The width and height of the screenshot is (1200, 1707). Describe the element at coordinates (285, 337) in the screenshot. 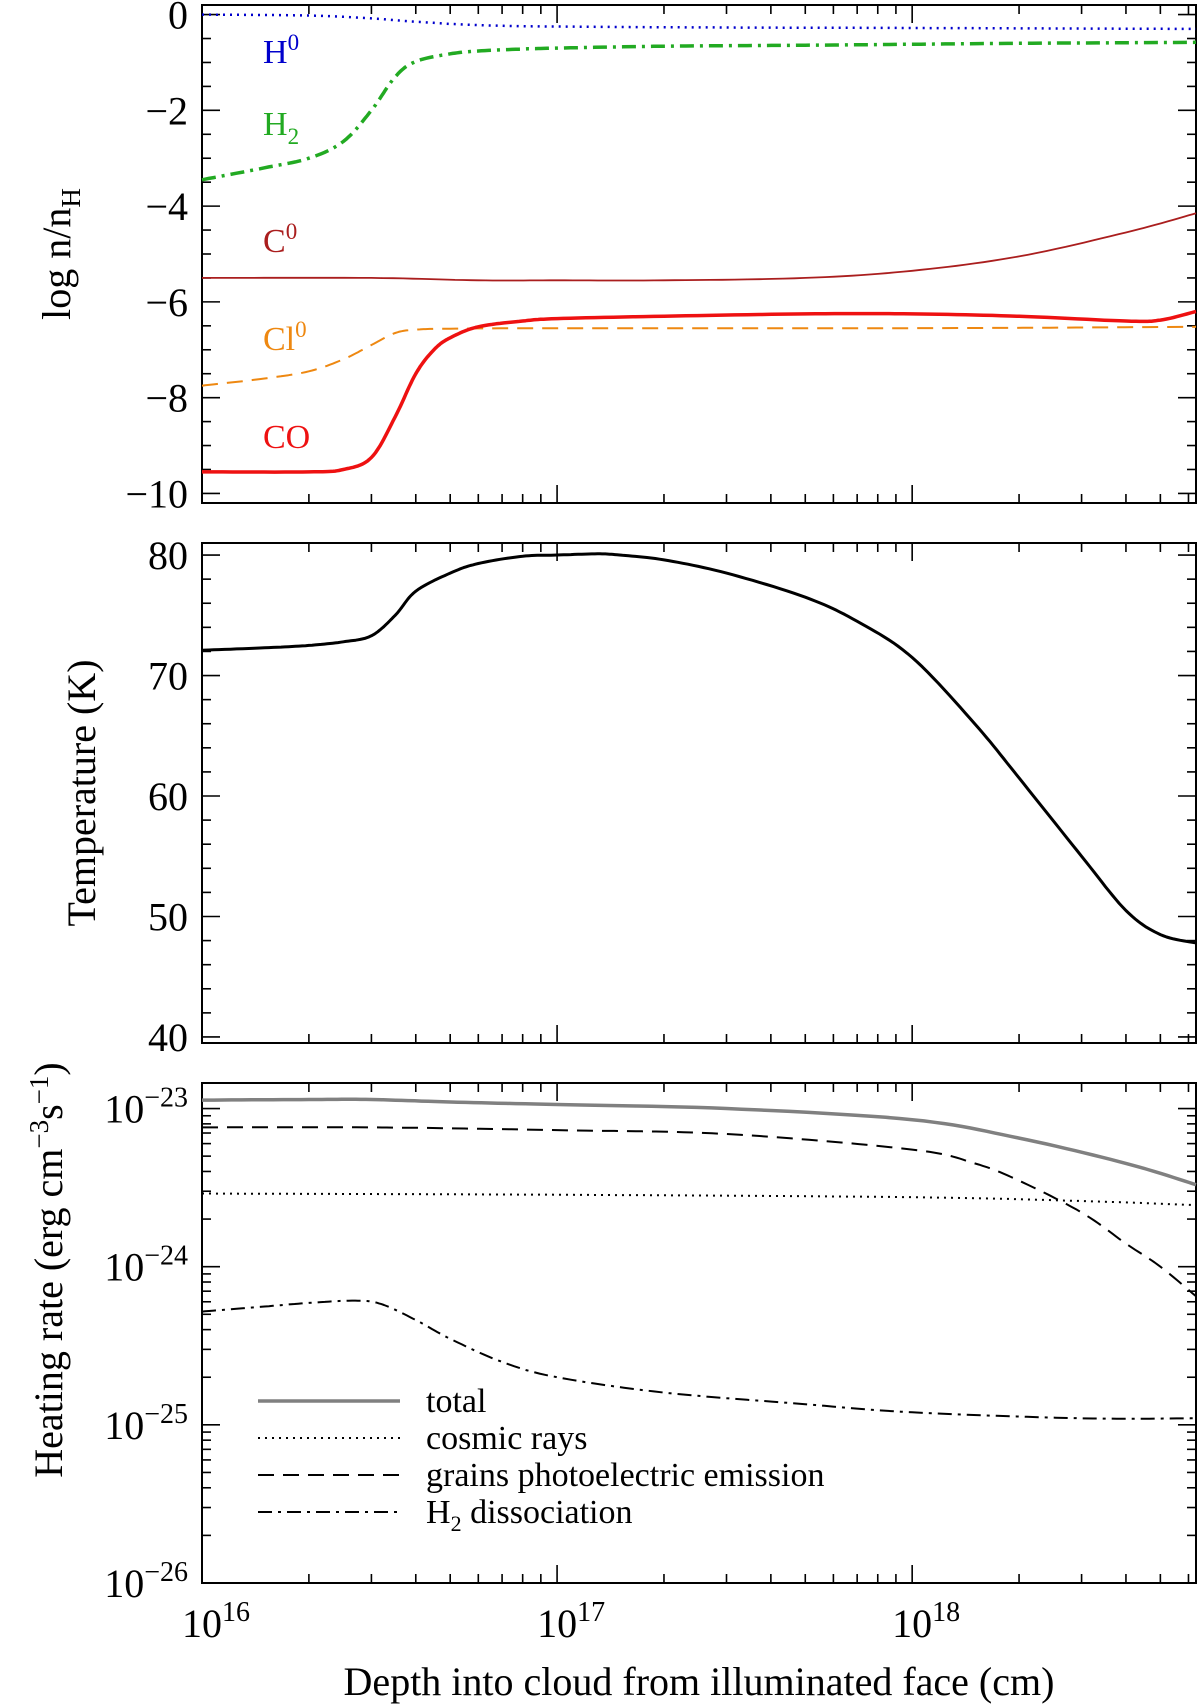

I see `species-label-cl0: Cl0` at that location.